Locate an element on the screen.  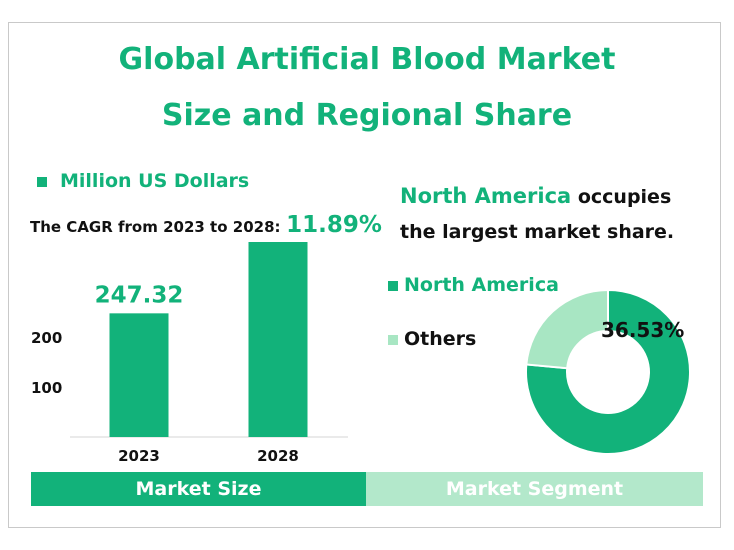
headline-rest-1: occupies is located at coordinates (624, 197).